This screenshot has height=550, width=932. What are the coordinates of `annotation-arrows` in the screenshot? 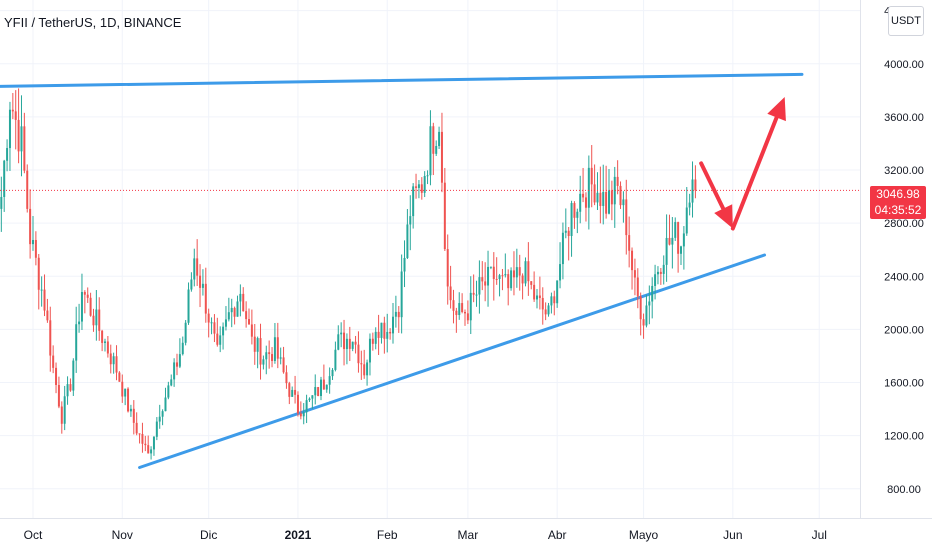 It's located at (742, 163).